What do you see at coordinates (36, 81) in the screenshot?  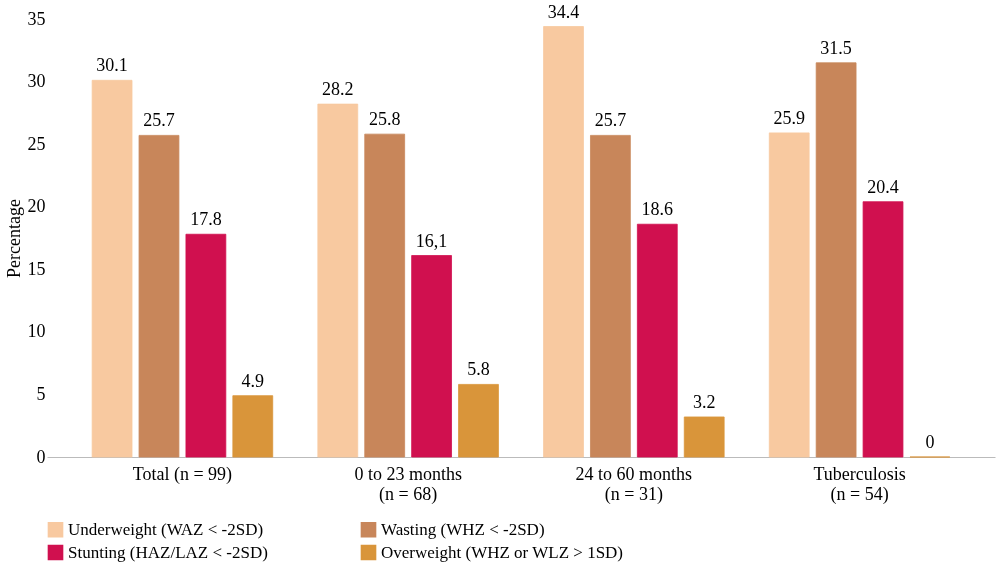 I see `y-tick-label: 30` at bounding box center [36, 81].